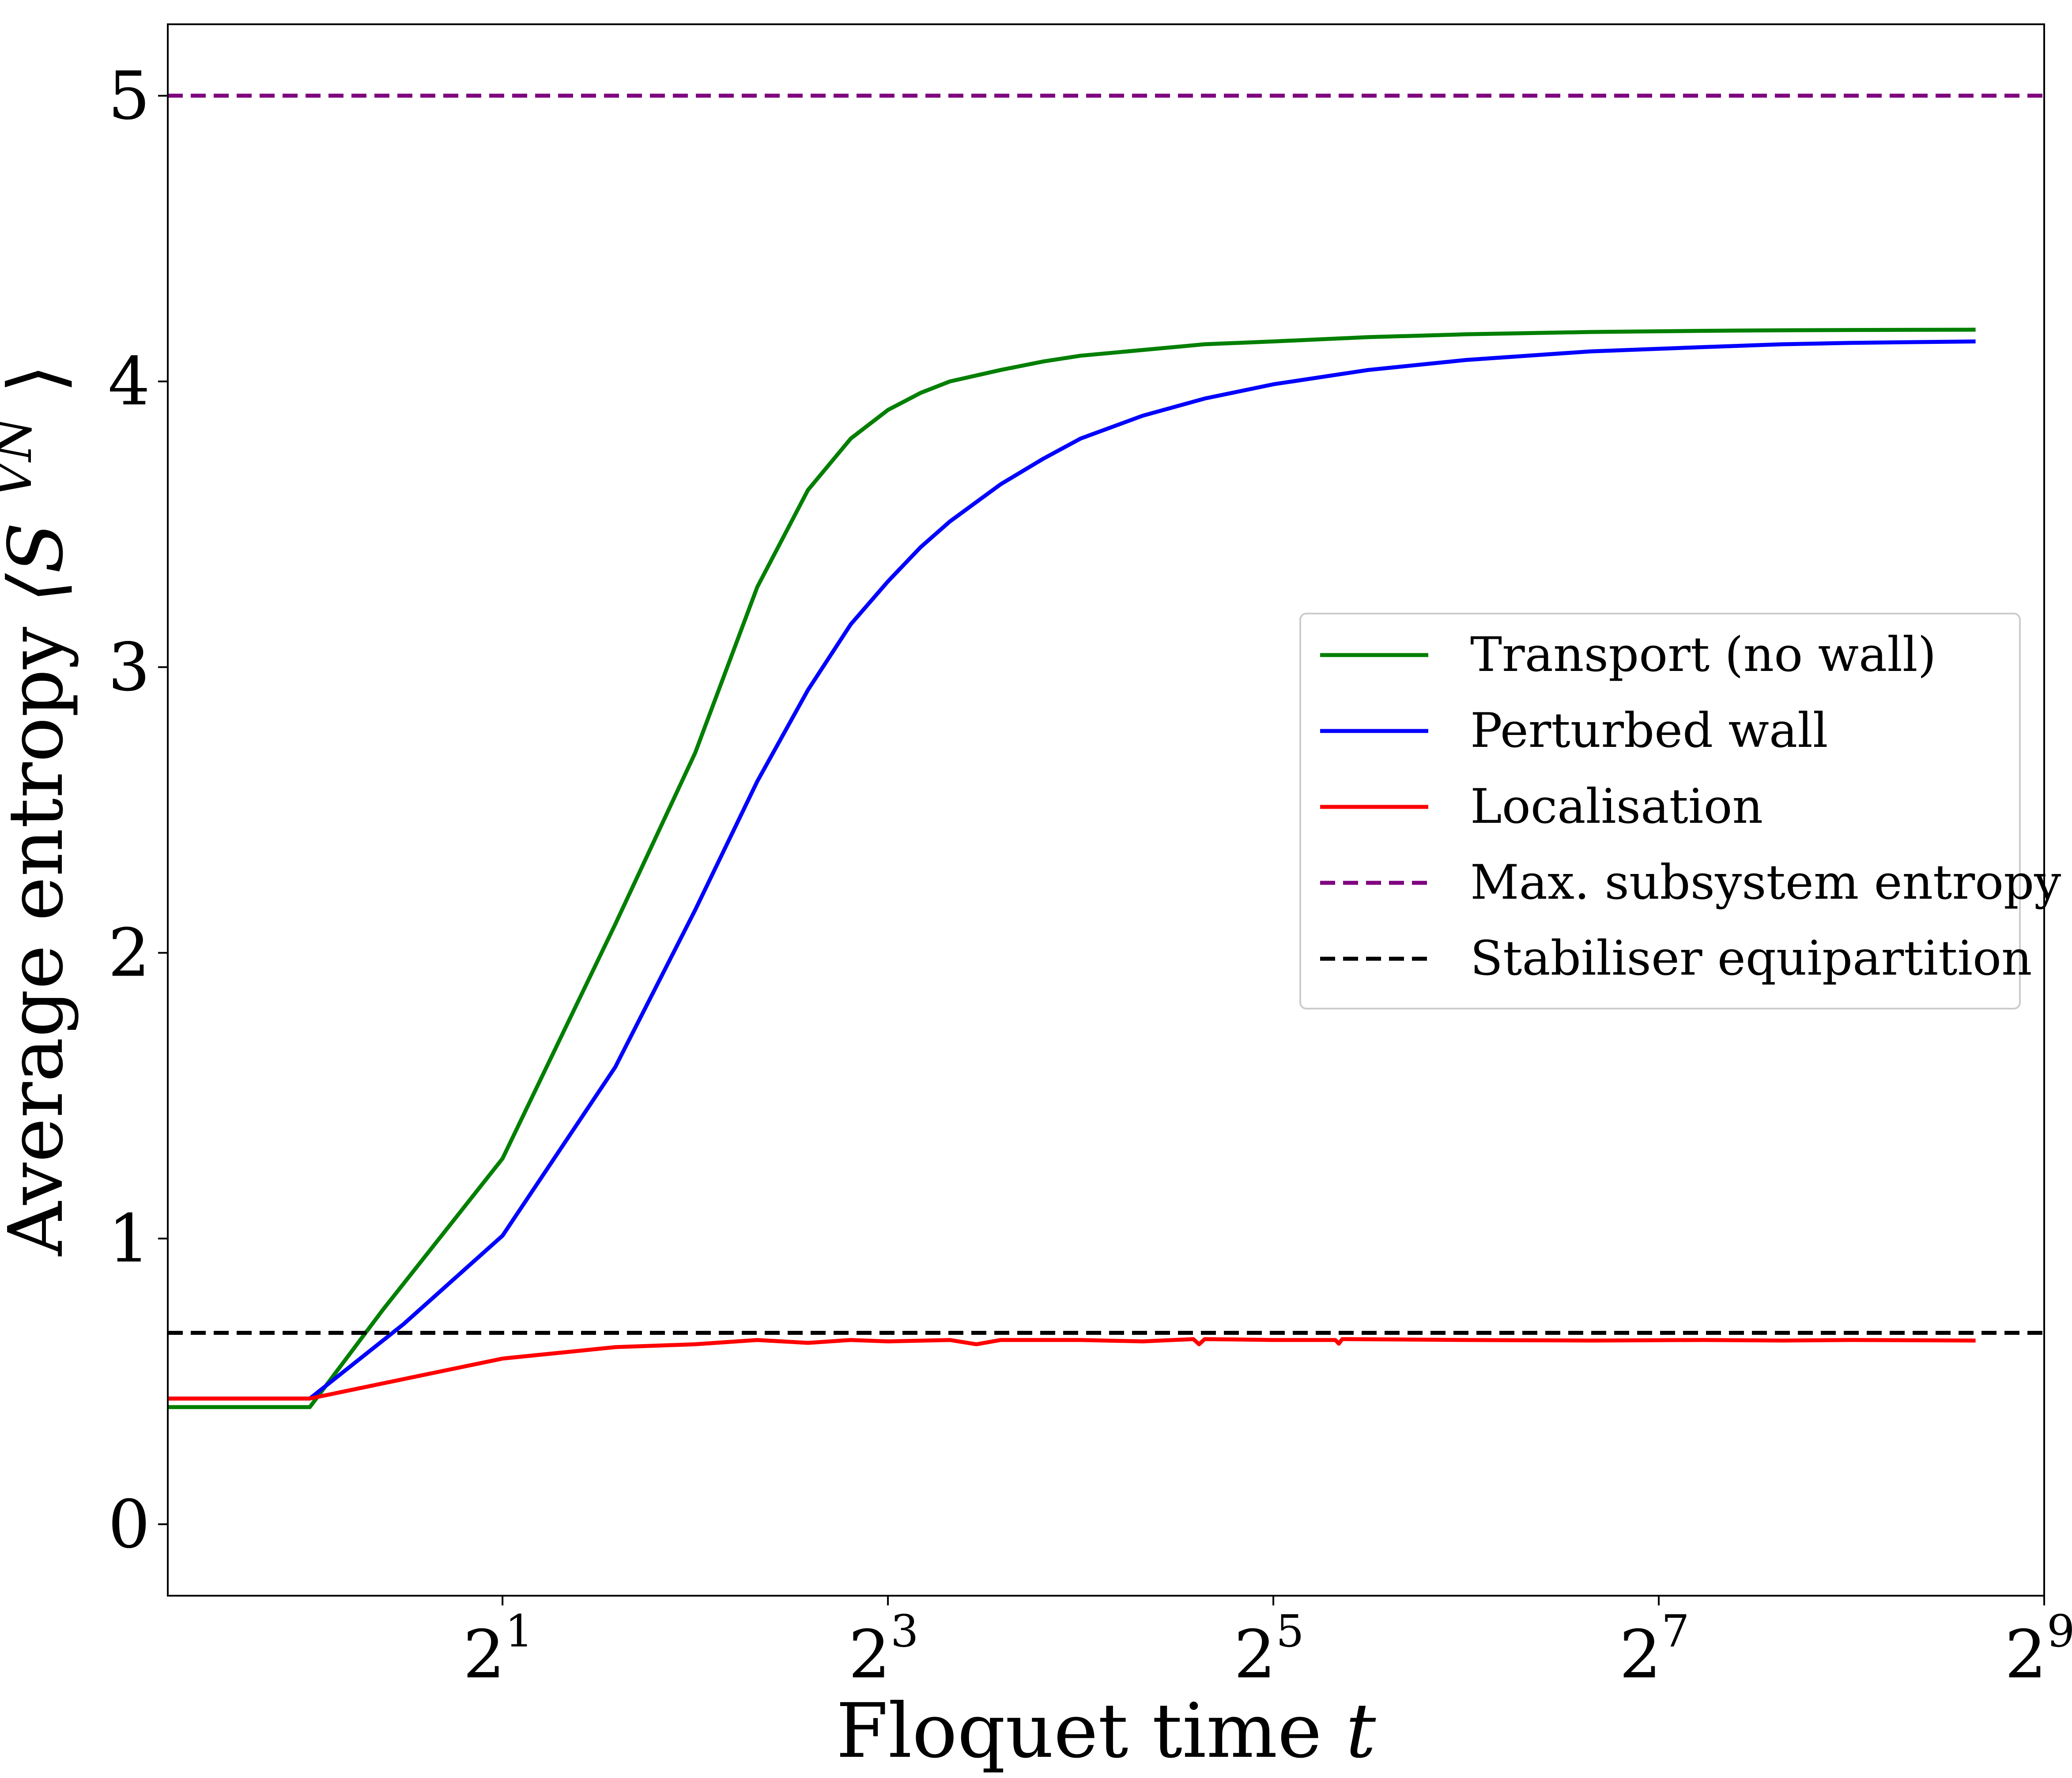 The width and height of the screenshot is (2072, 1778). What do you see at coordinates (1649, 730) in the screenshot?
I see `legend-label: Perturbed wall` at bounding box center [1649, 730].